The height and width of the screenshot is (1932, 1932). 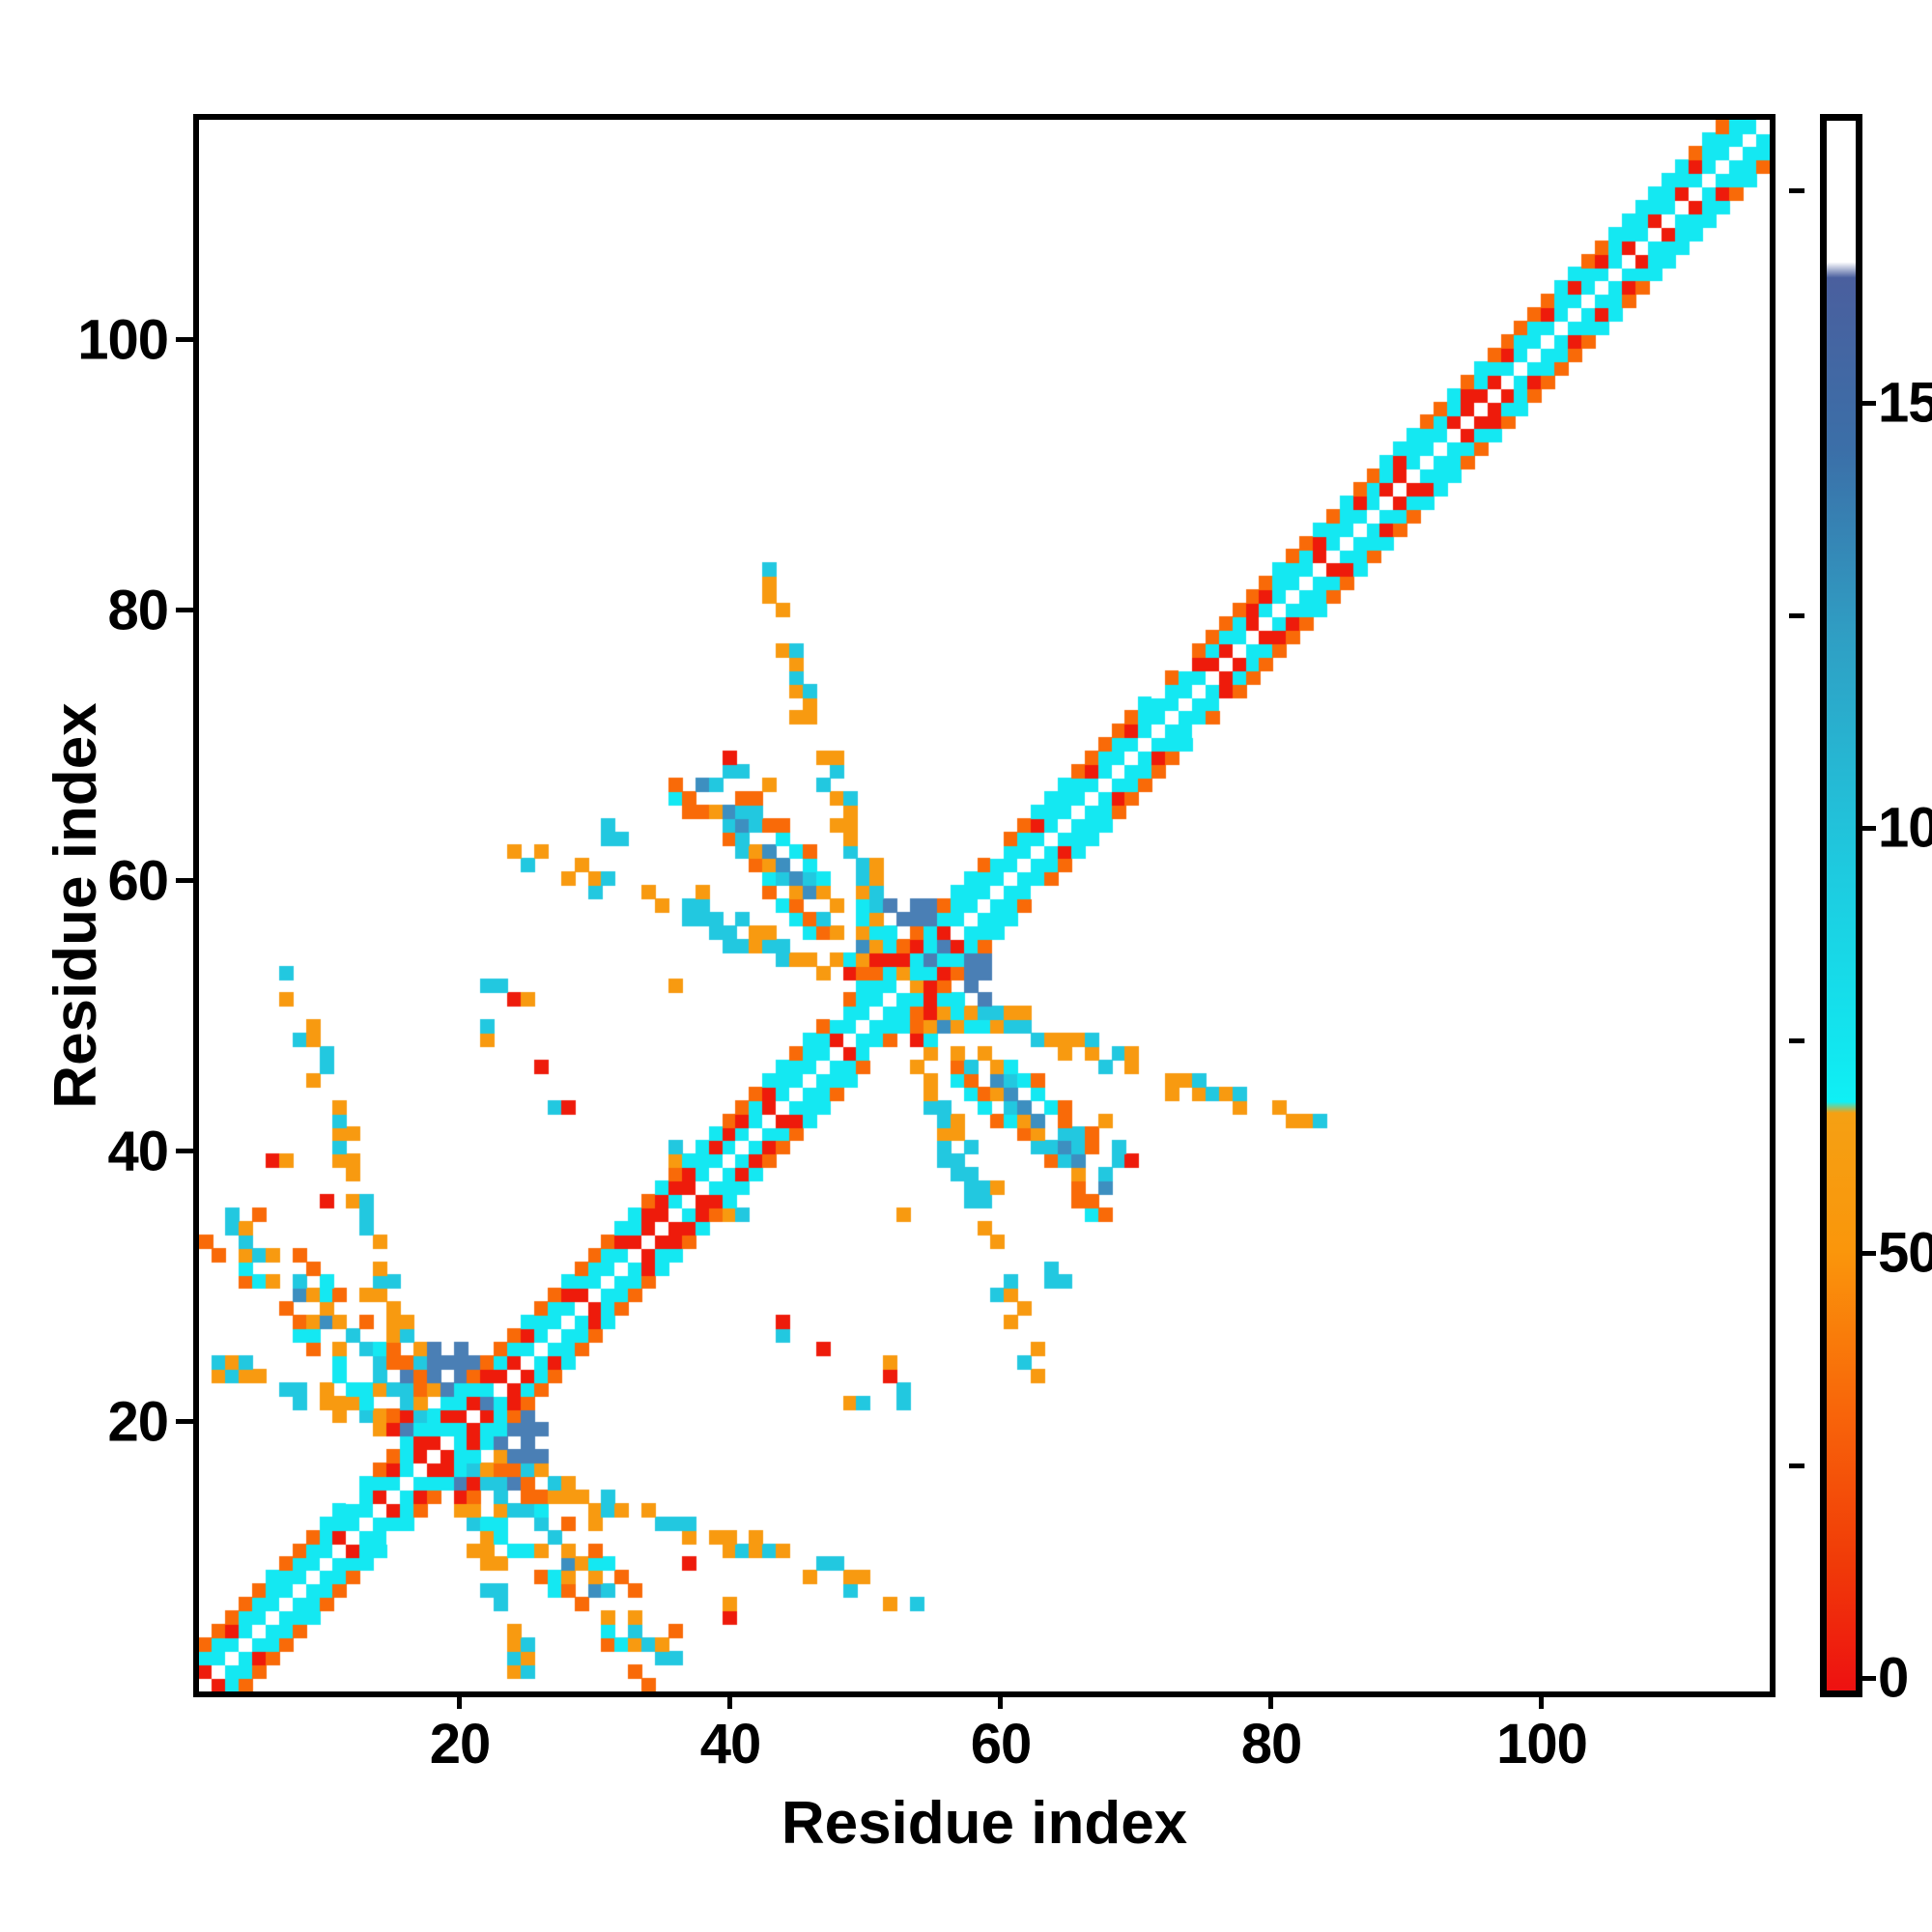 I want to click on y-axis-label: Residue index, so click(x=76, y=905).